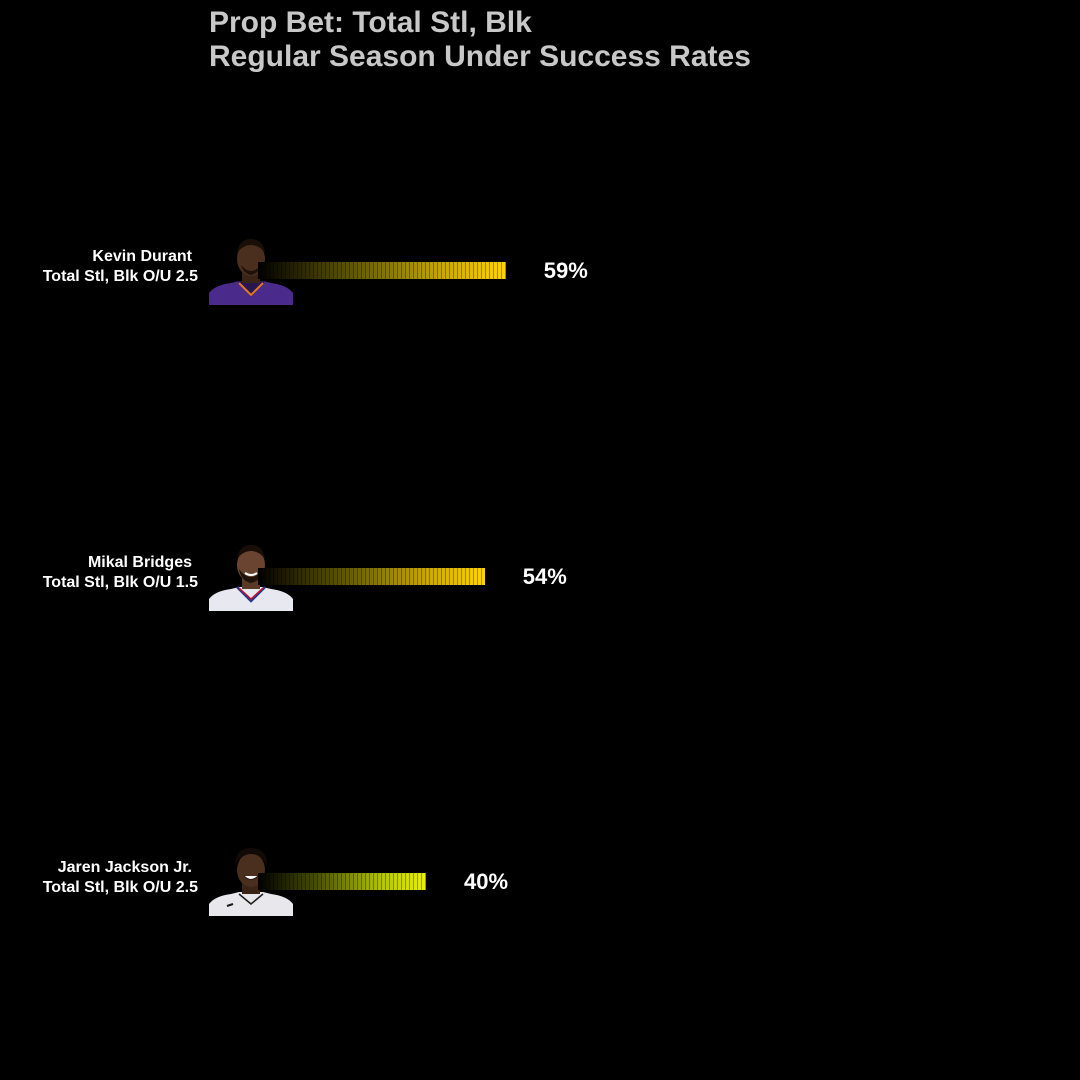 The width and height of the screenshot is (1080, 1080). Describe the element at coordinates (120, 267) in the screenshot. I see `row-label: Kevin Durant Total Stl, Blk O/U 2.5` at that location.